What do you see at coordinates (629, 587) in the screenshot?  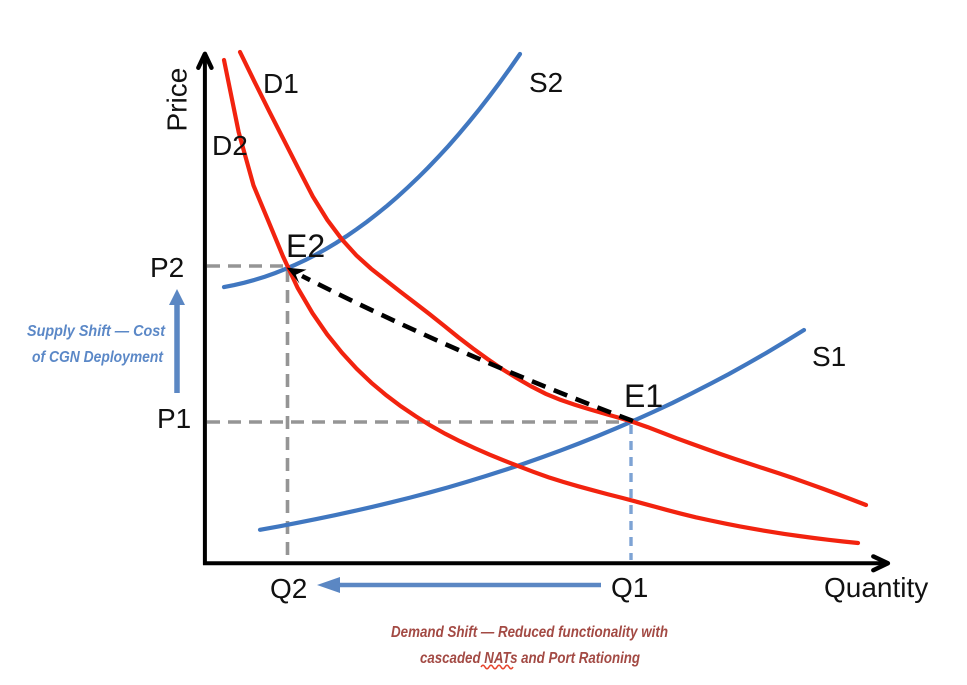 I see `svg-text: Q1` at bounding box center [629, 587].